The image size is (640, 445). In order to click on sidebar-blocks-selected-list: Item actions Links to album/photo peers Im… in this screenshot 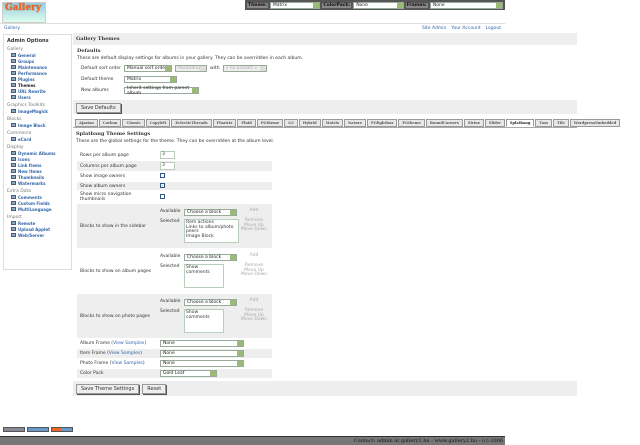, I will do `click(211, 231)`.